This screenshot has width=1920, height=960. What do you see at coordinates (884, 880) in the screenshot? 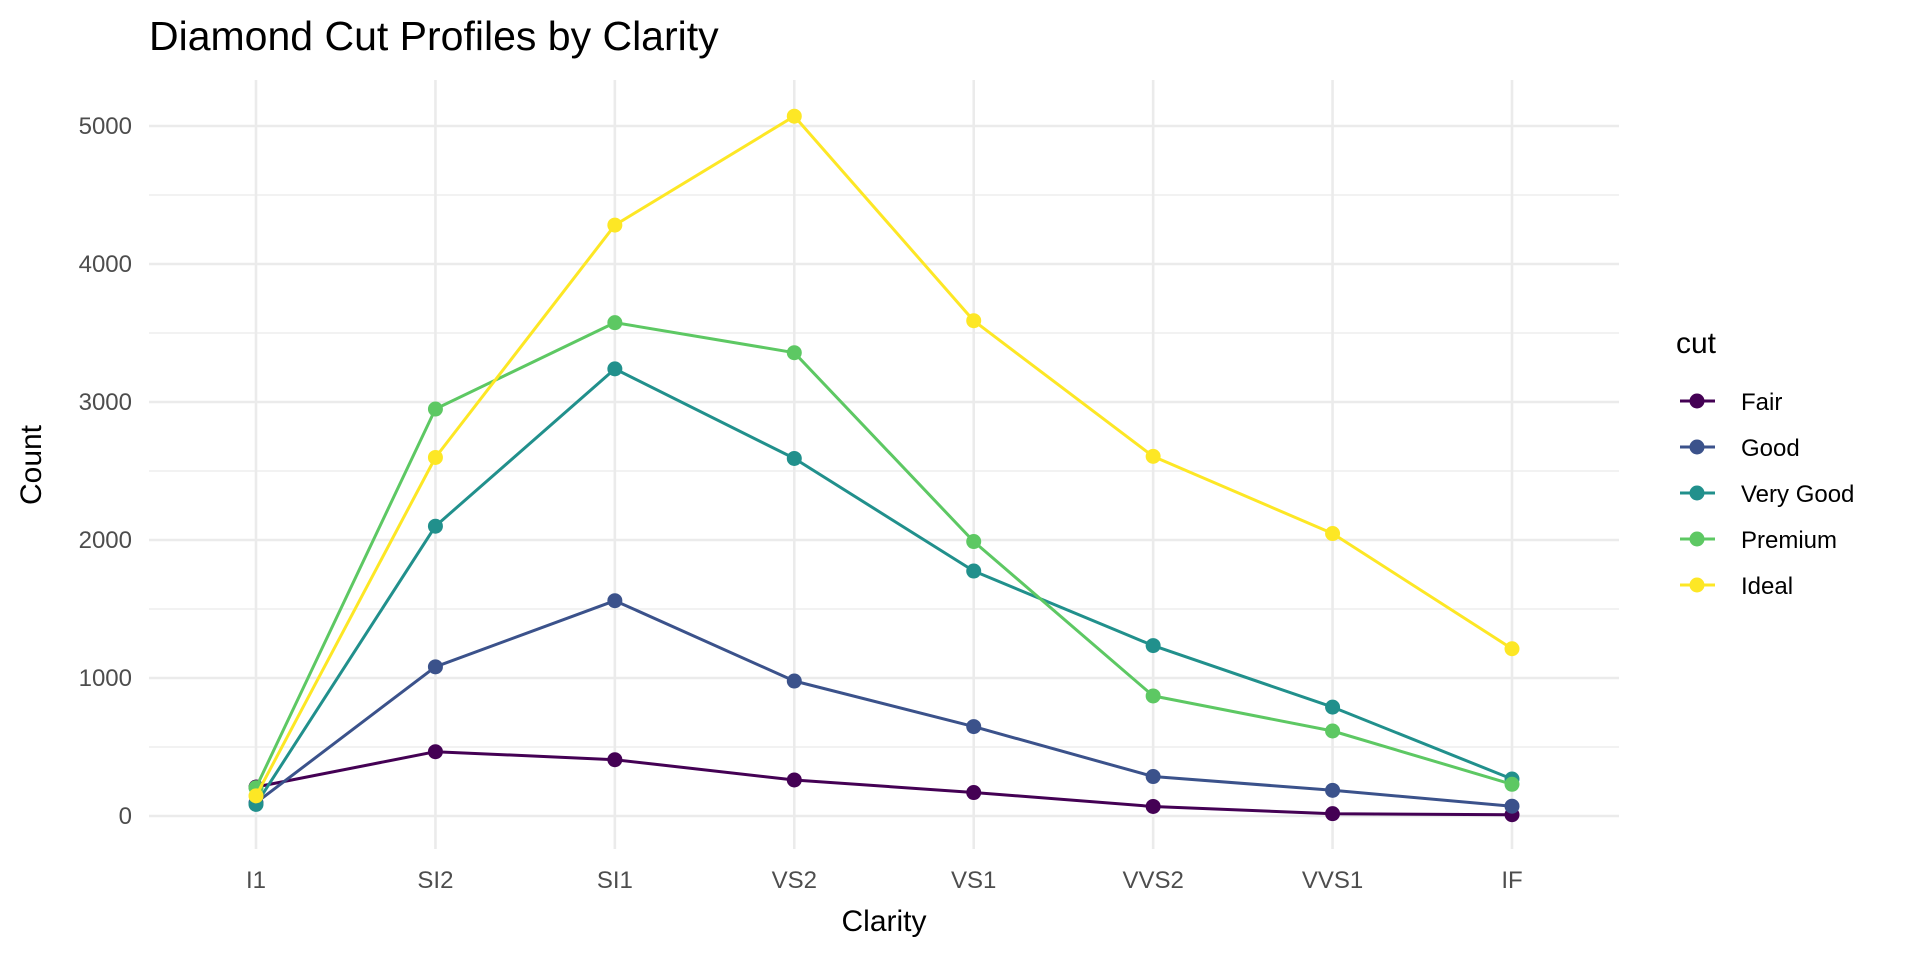
I see `x-axis-ticks: I1 SI2 SI1 VS2 VS1 VVS2 VVS1 IF` at bounding box center [884, 880].